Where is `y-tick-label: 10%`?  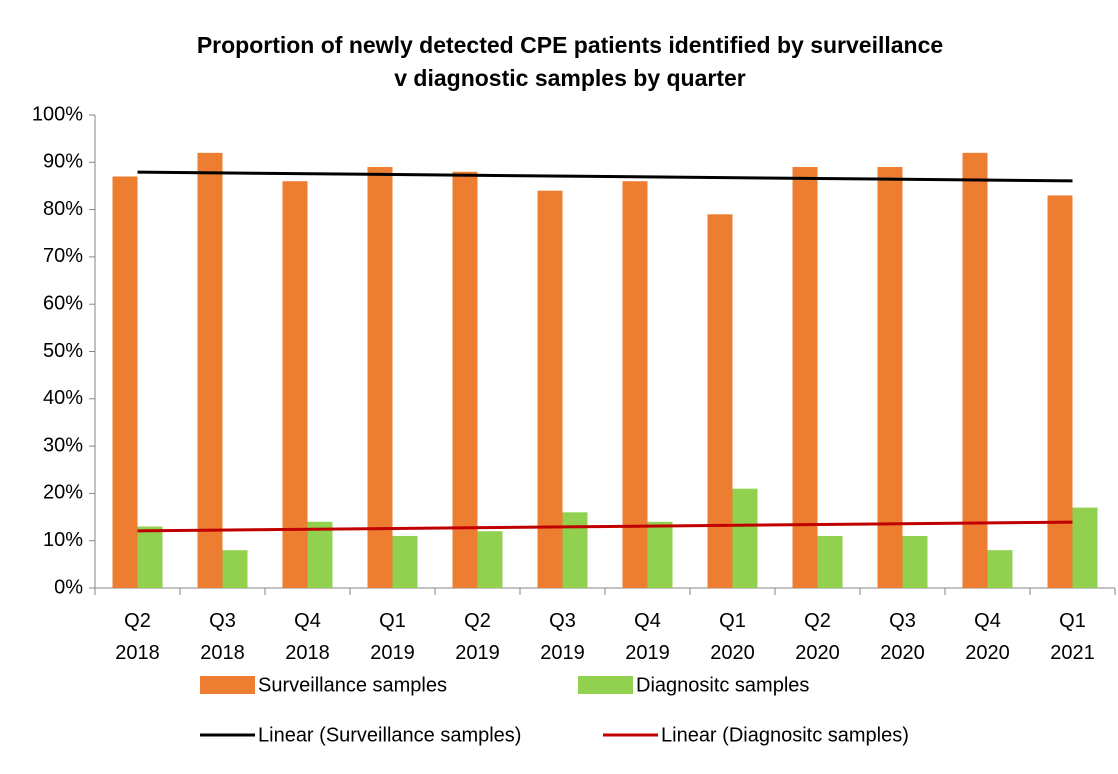 y-tick-label: 10% is located at coordinates (63, 540).